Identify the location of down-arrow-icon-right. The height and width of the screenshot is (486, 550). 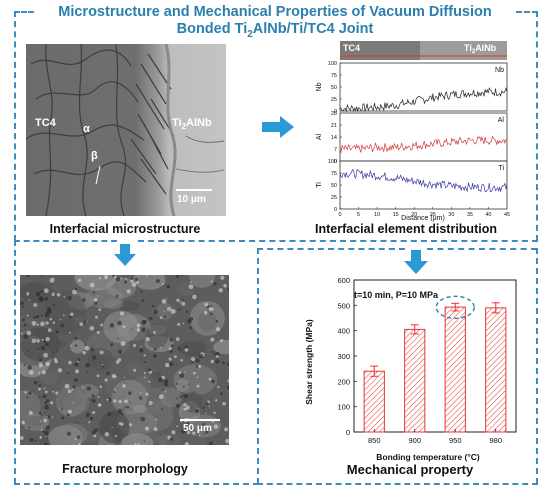
(416, 262).